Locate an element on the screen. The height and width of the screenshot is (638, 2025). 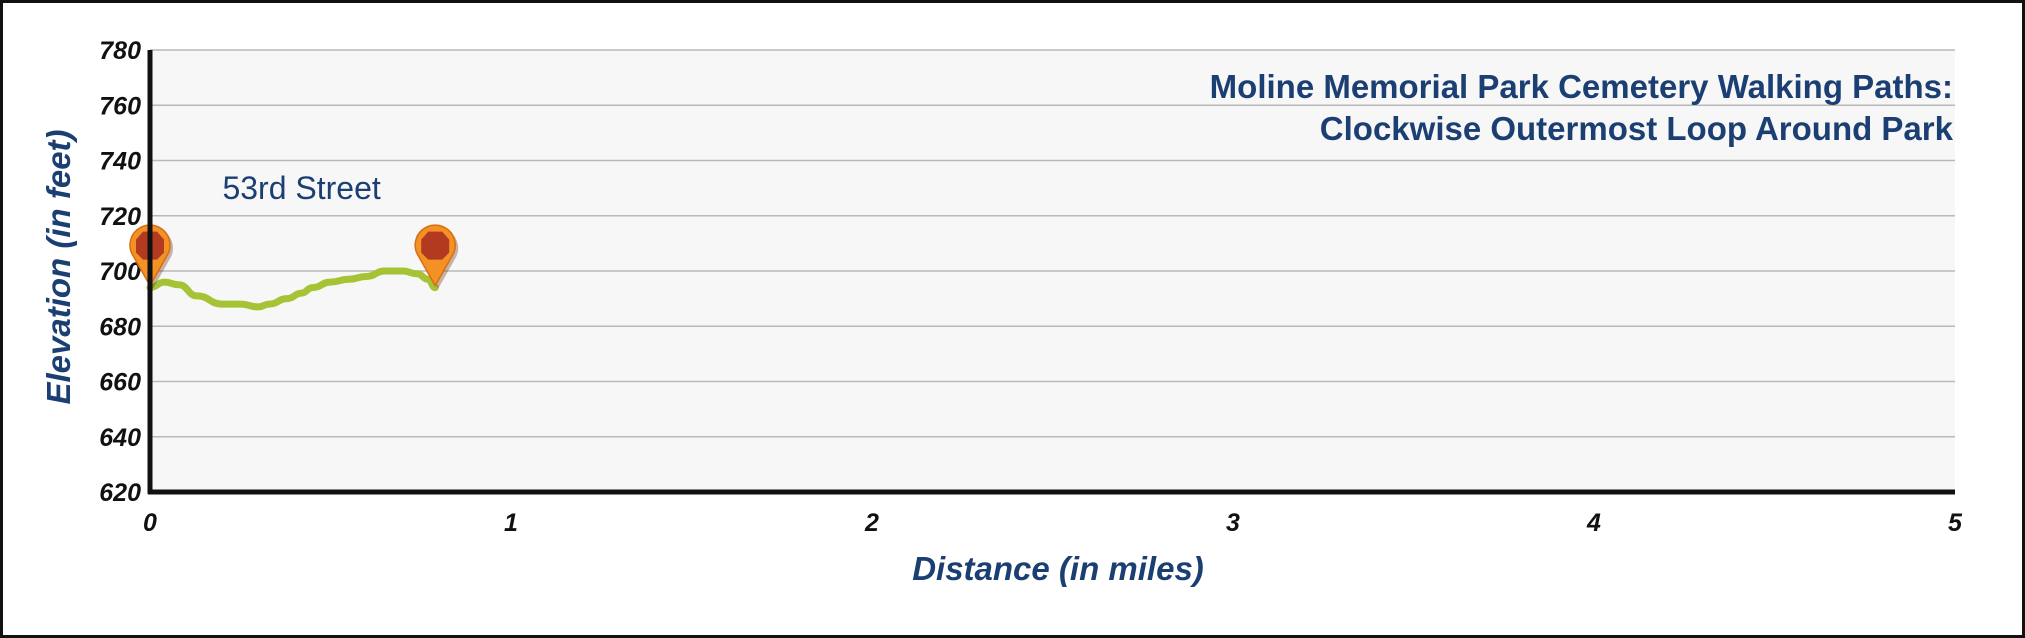
y-tick-640: 640 is located at coordinates (120, 438).